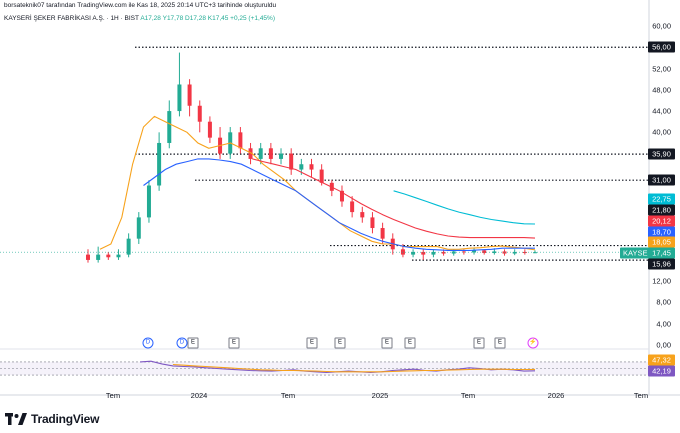 The height and width of the screenshot is (433, 680). What do you see at coordinates (71, 18) in the screenshot?
I see `symbol-title: KAYSERİ ŞEKER FABRİKASI A.Ş. · 1H · BIST` at bounding box center [71, 18].